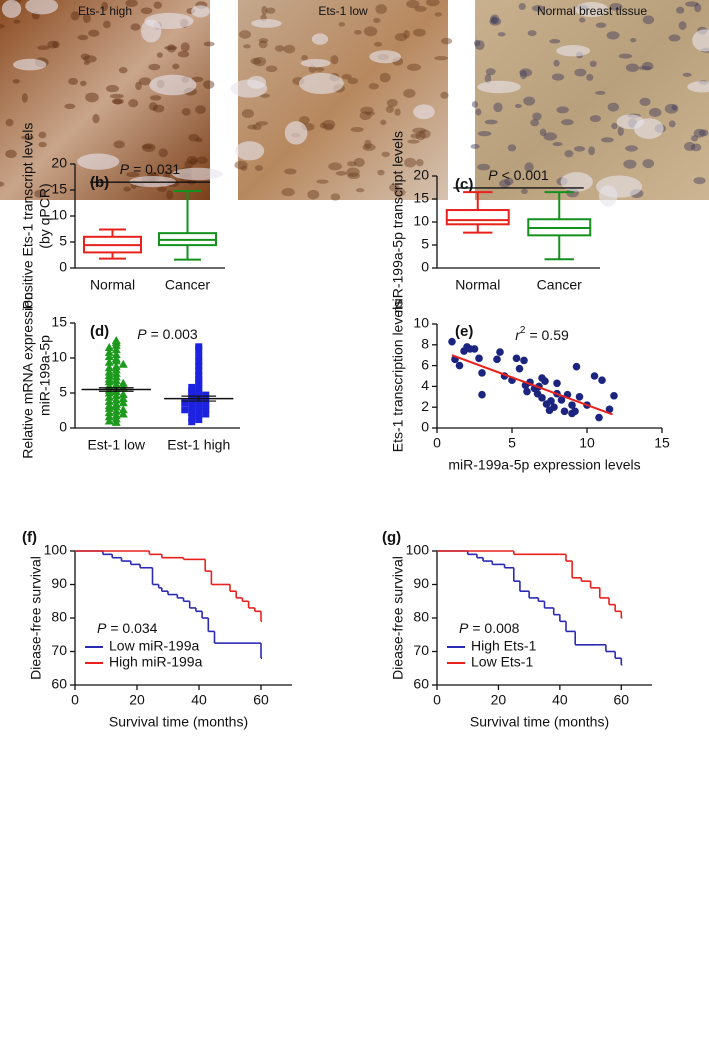 The width and height of the screenshot is (709, 1043). Describe the element at coordinates (502, 662) in the screenshot. I see `legend-label: Low Ets-1` at that location.